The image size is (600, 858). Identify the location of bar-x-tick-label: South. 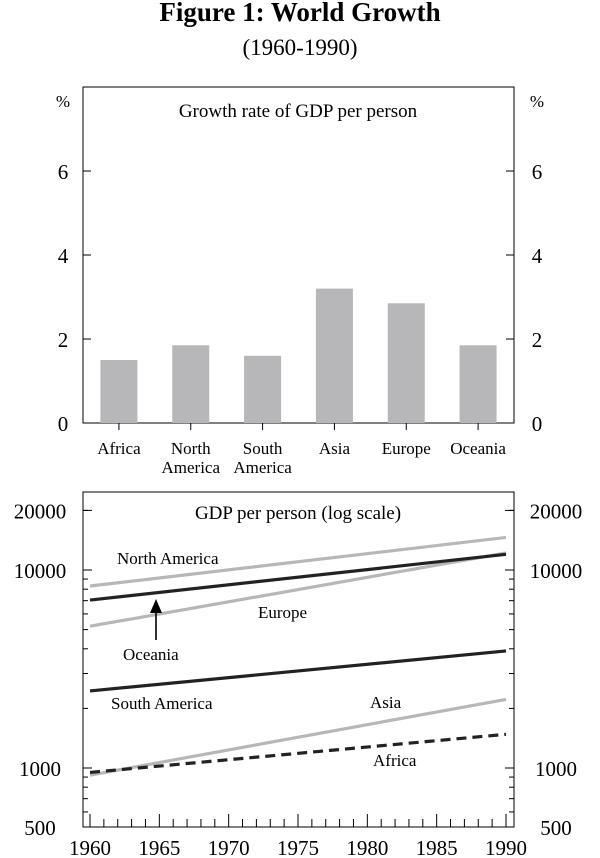
(263, 448).